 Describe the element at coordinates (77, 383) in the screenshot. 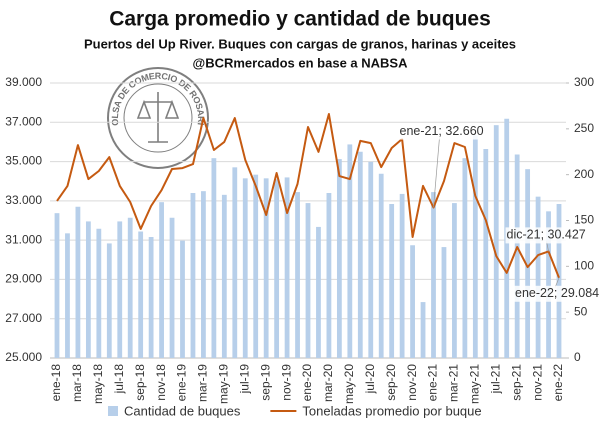

I see `x-tick-label: mar-18` at that location.